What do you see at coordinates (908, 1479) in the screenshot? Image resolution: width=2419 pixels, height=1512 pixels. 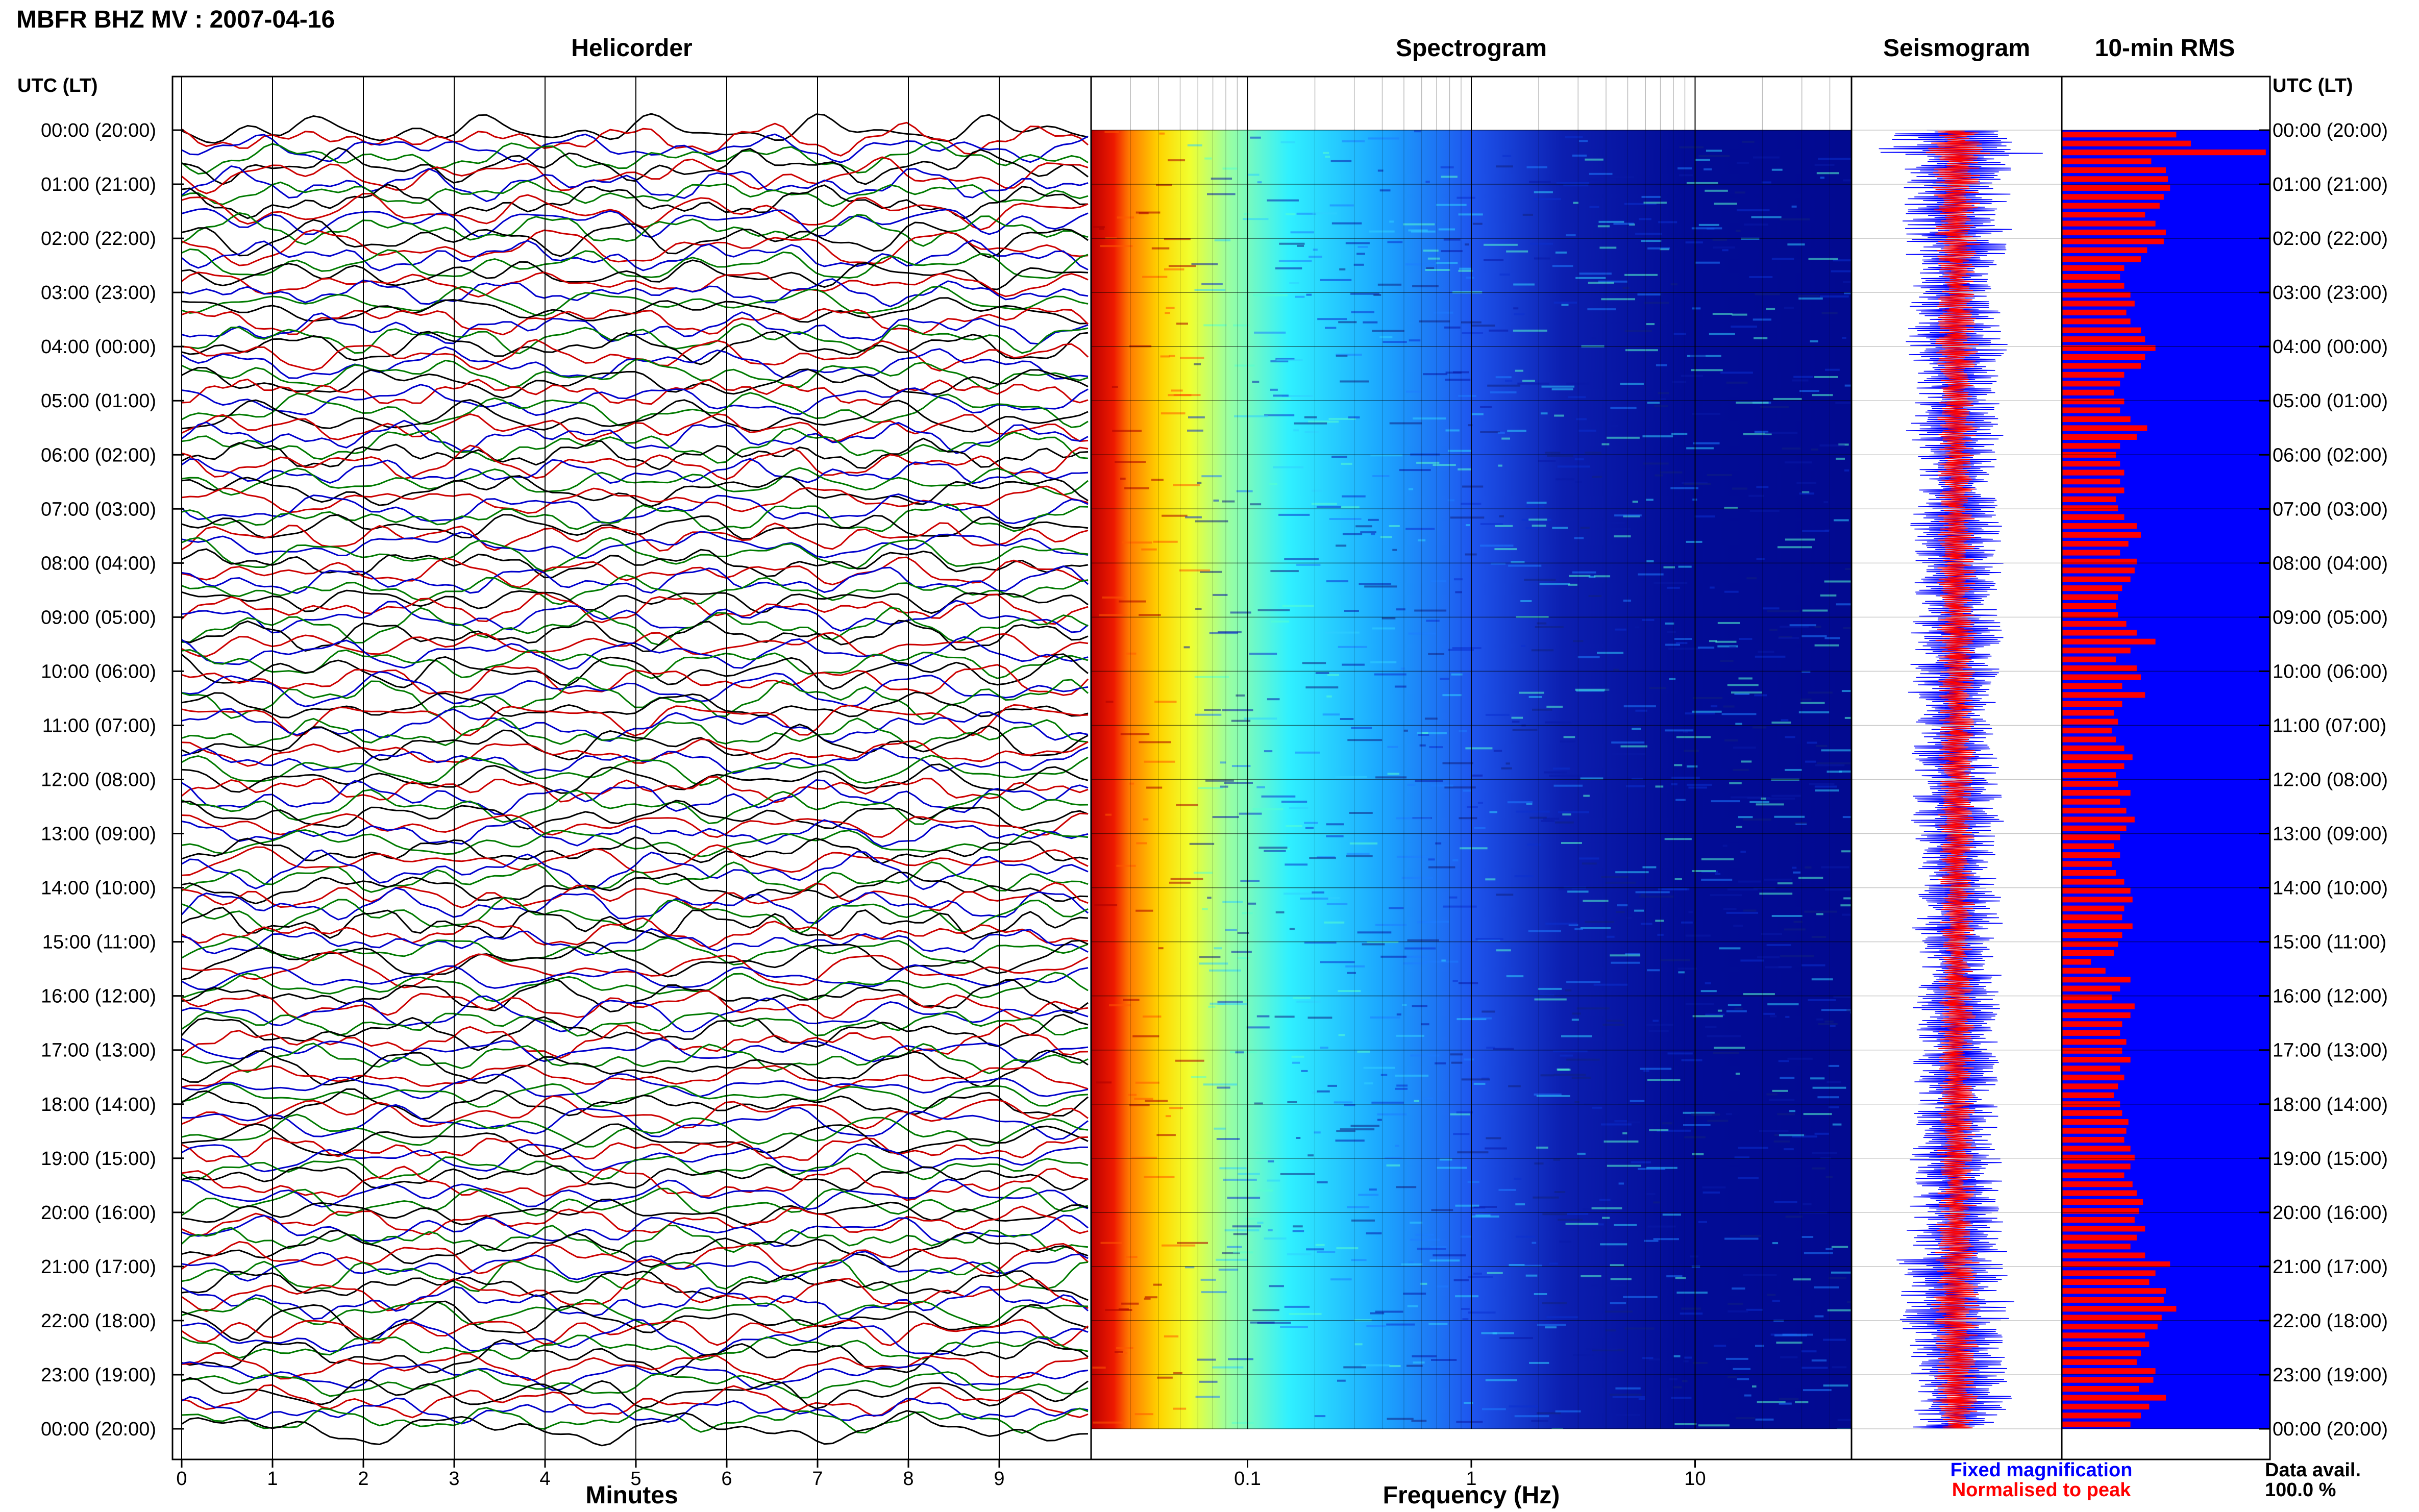 I see `minute-tick-label: 8` at bounding box center [908, 1479].